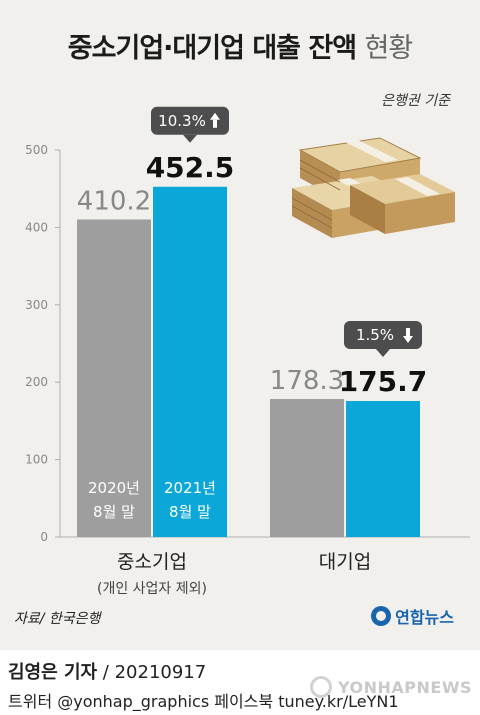  I want to click on credit-line: 김영은 기자 / 20210917, so click(107, 671).